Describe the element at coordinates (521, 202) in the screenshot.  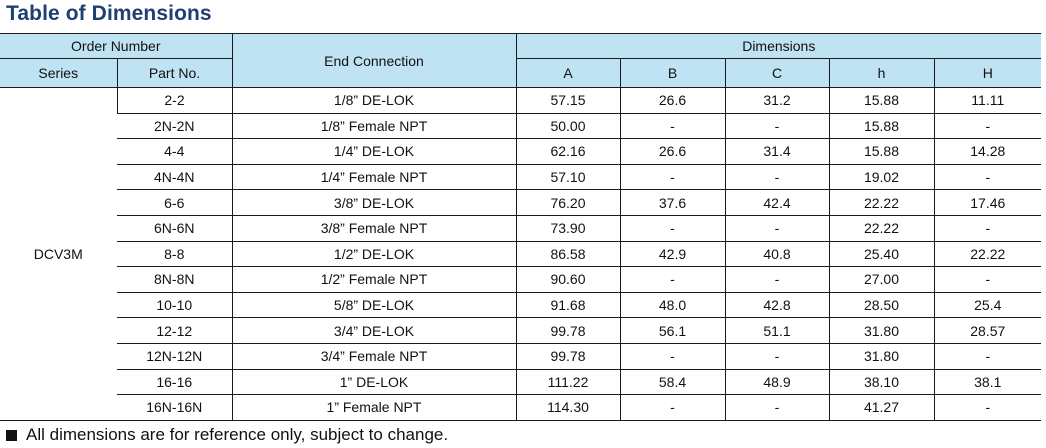
I see `table-row: 6-6 3/8” DE-LOK 76.20 37.6 42.4 22.22 17.46` at that location.